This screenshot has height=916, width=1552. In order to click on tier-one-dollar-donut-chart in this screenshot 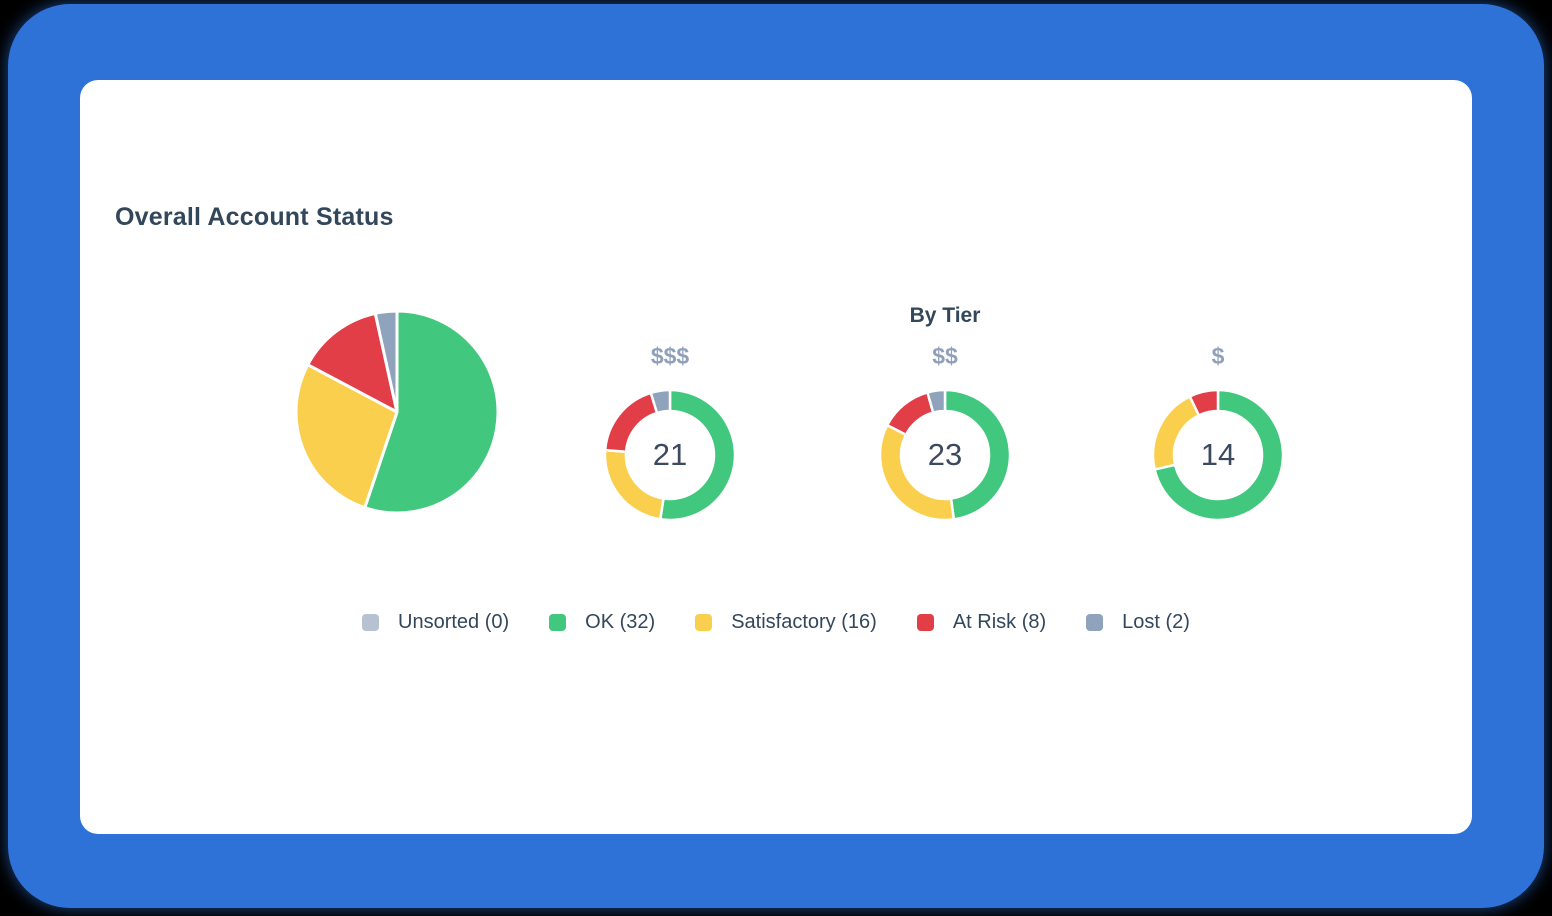, I will do `click(1218, 455)`.